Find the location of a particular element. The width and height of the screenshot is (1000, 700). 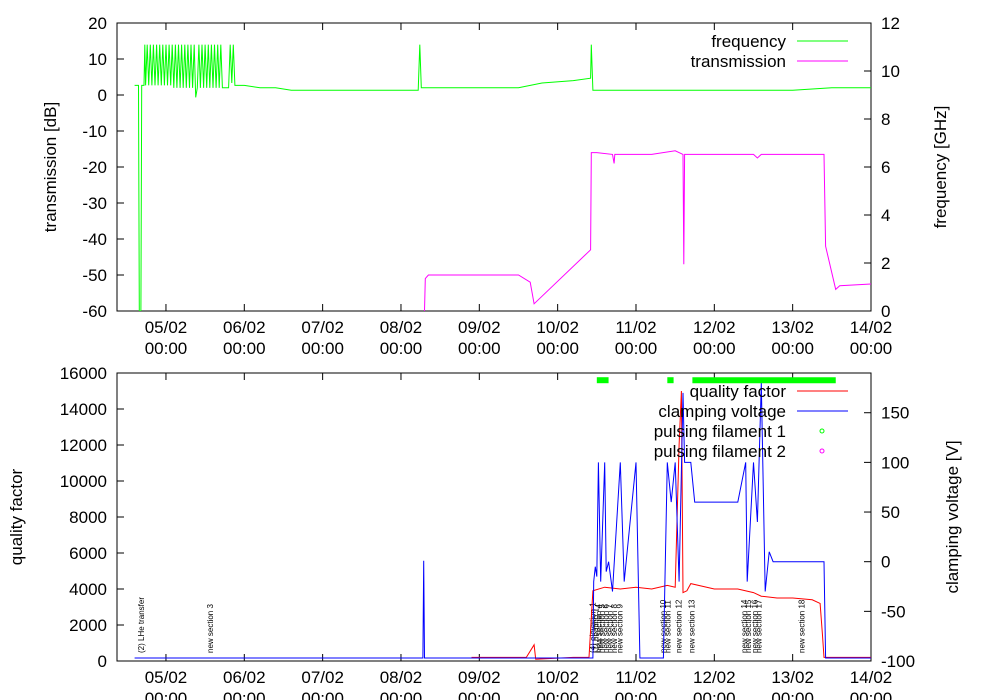

event-annotation: new section 4 is located at coordinates (599, 628).